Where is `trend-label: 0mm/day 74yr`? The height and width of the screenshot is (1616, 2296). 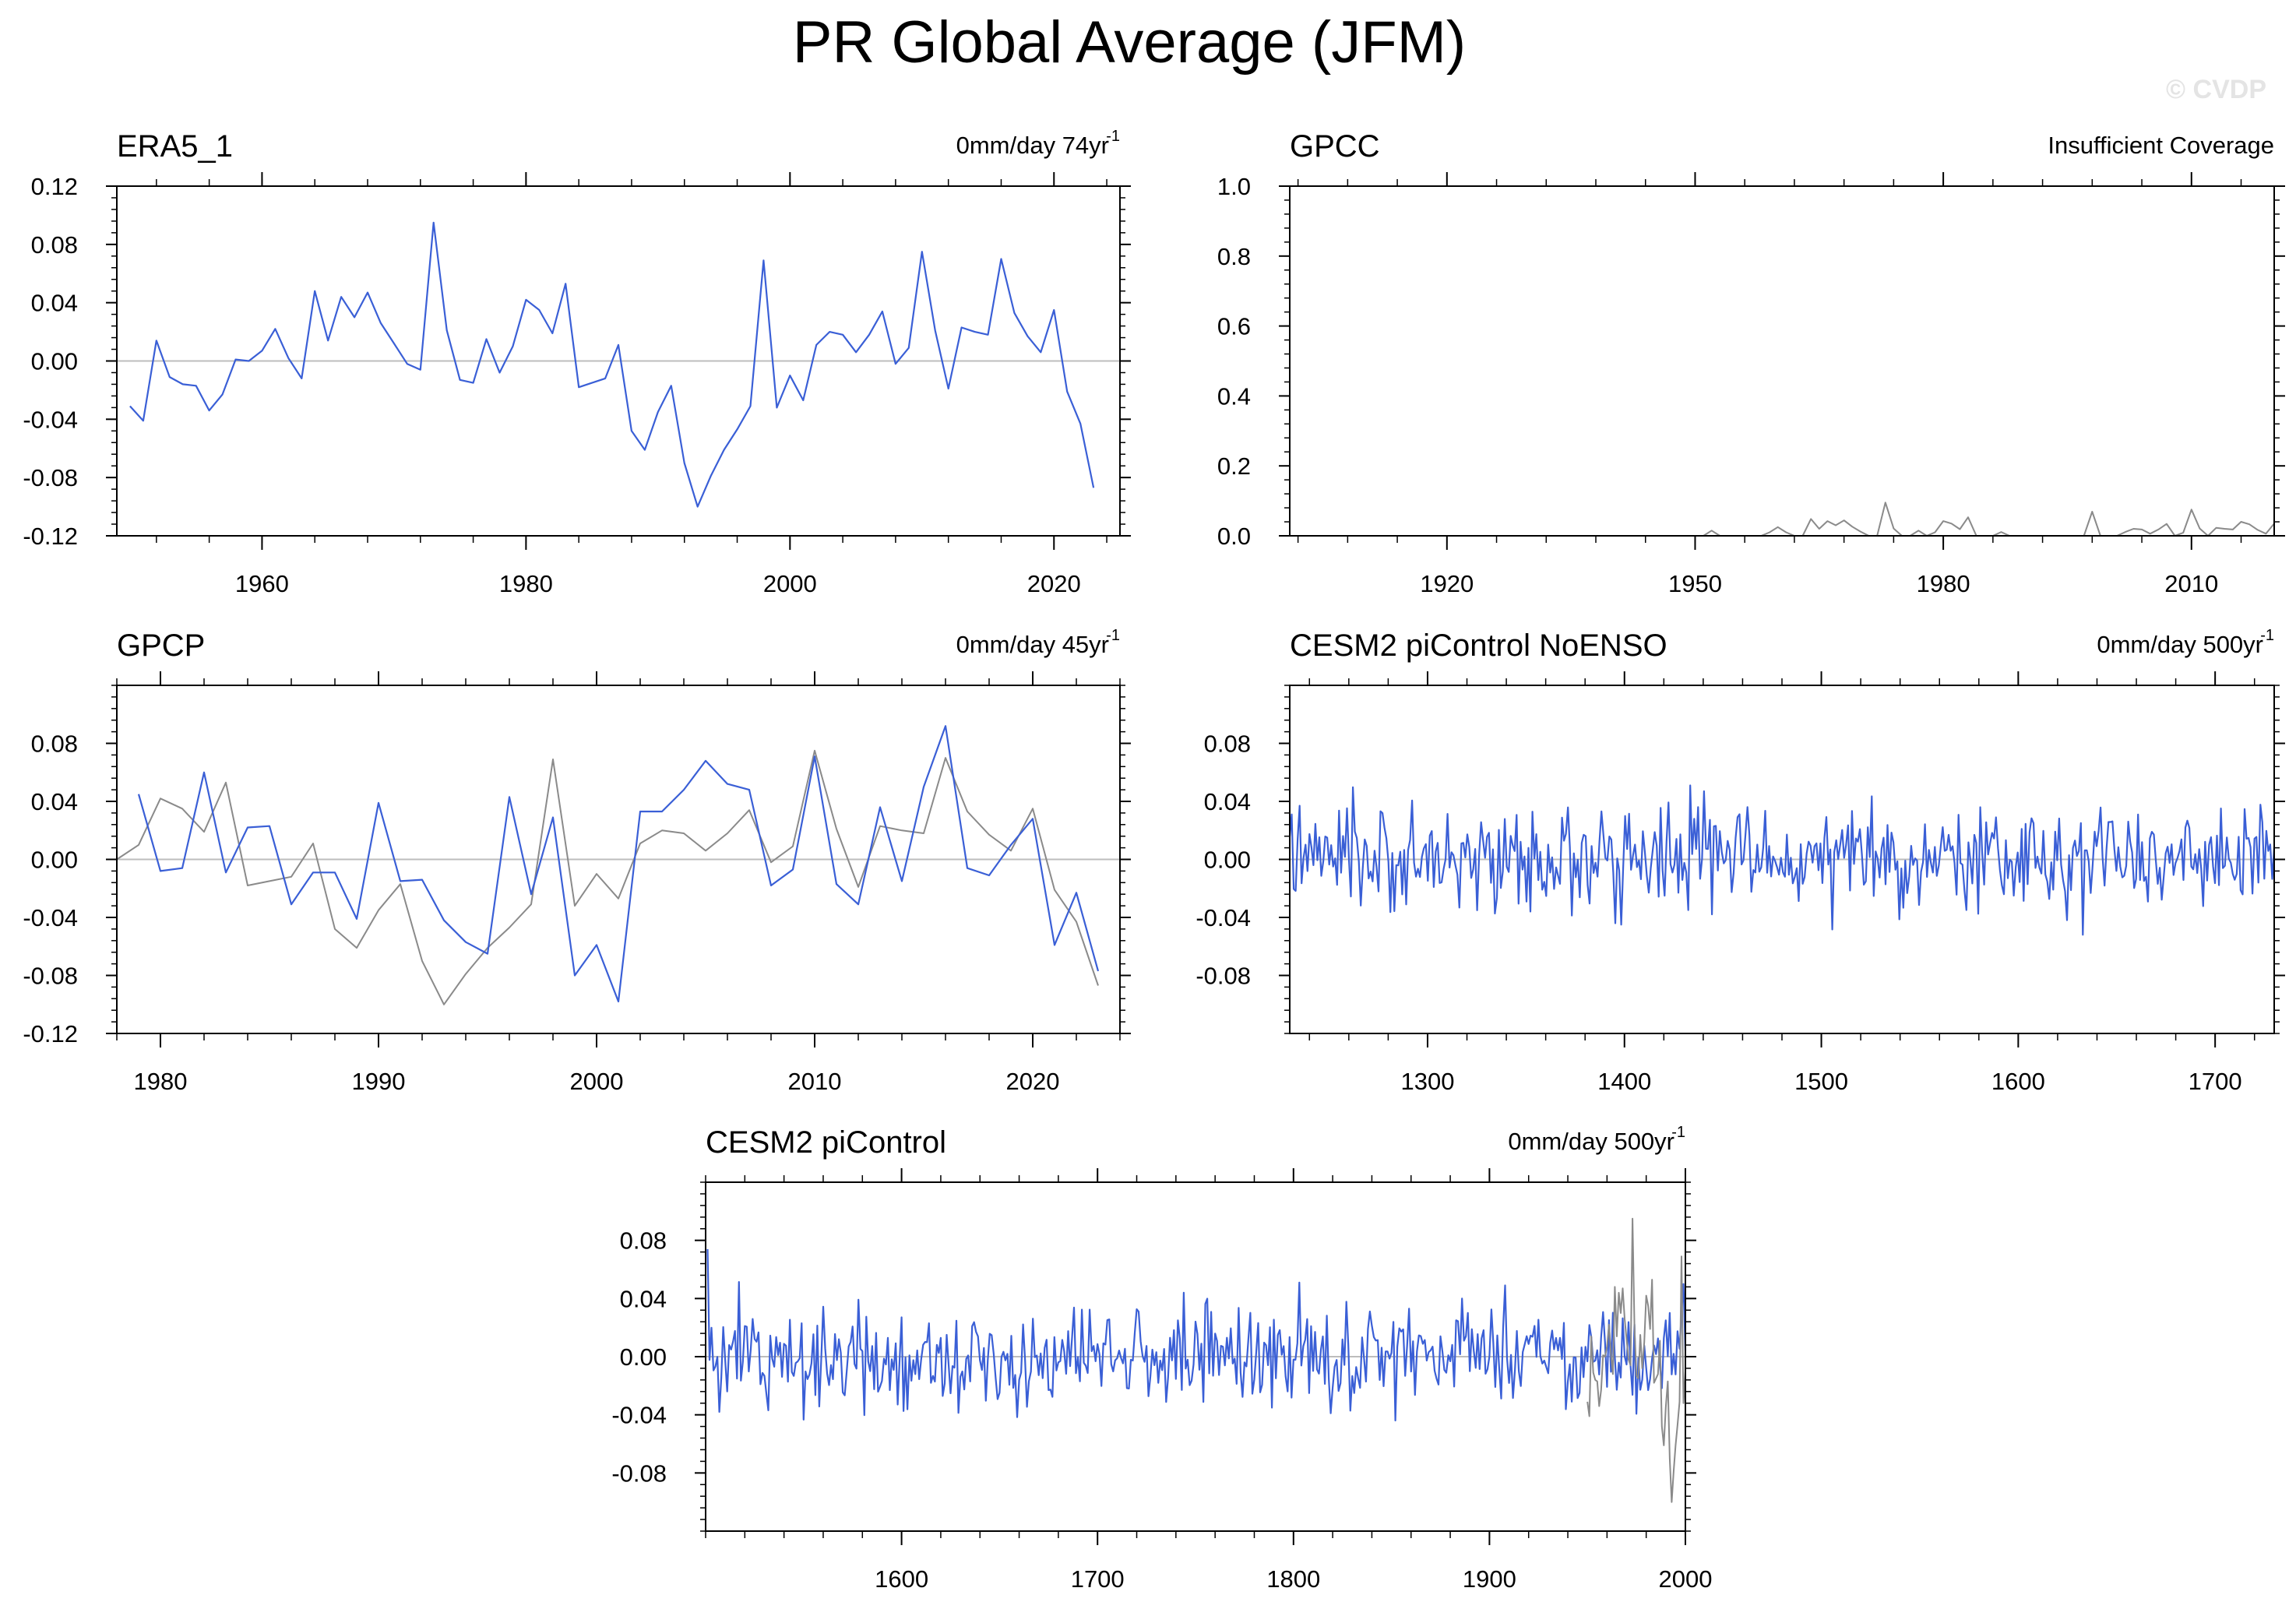 trend-label: 0mm/day 74yr is located at coordinates (1032, 145).